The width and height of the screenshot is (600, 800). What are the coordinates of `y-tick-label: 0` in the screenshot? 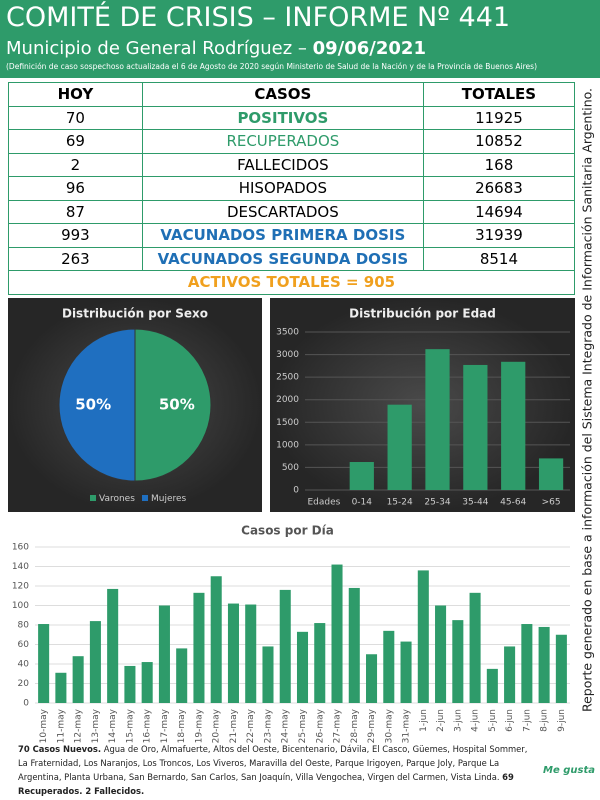 It's located at (26, 704).